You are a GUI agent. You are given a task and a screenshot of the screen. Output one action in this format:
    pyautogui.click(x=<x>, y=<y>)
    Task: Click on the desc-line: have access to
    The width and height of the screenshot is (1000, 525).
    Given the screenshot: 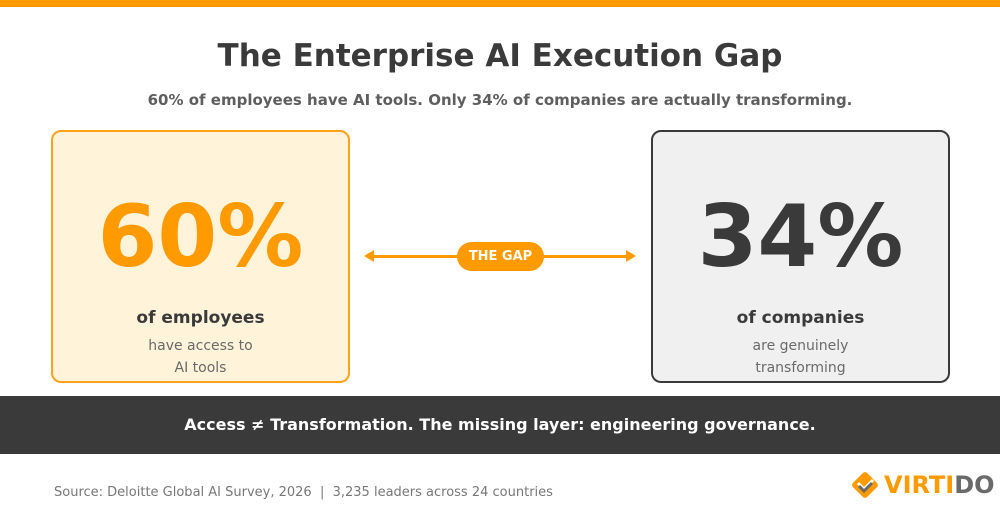 What is the action you would take?
    pyautogui.click(x=200, y=346)
    